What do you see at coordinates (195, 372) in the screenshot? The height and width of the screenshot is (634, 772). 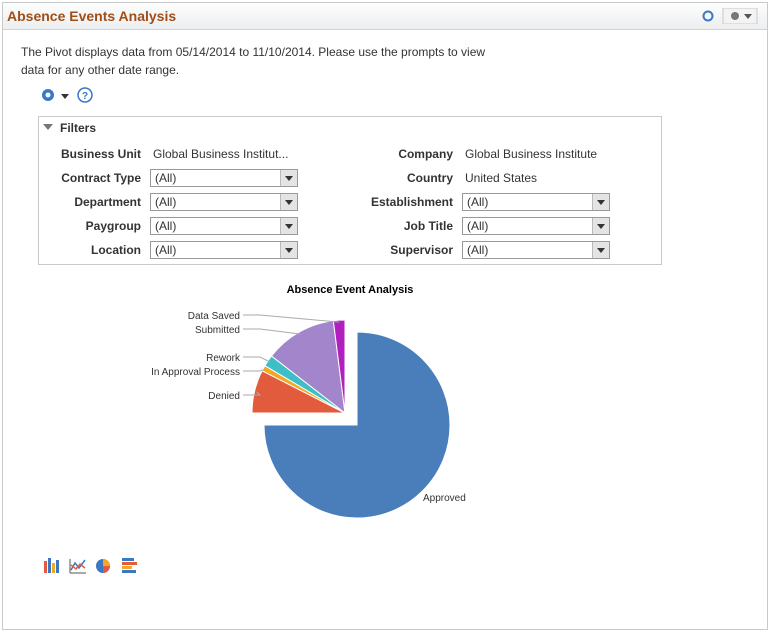 I see `slice-label: In Approval Process` at bounding box center [195, 372].